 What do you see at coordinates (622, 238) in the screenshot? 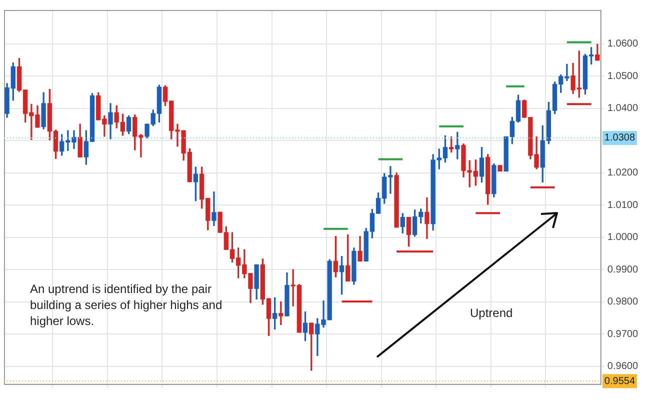
I see `y-tick-label: 1.0000` at bounding box center [622, 238].